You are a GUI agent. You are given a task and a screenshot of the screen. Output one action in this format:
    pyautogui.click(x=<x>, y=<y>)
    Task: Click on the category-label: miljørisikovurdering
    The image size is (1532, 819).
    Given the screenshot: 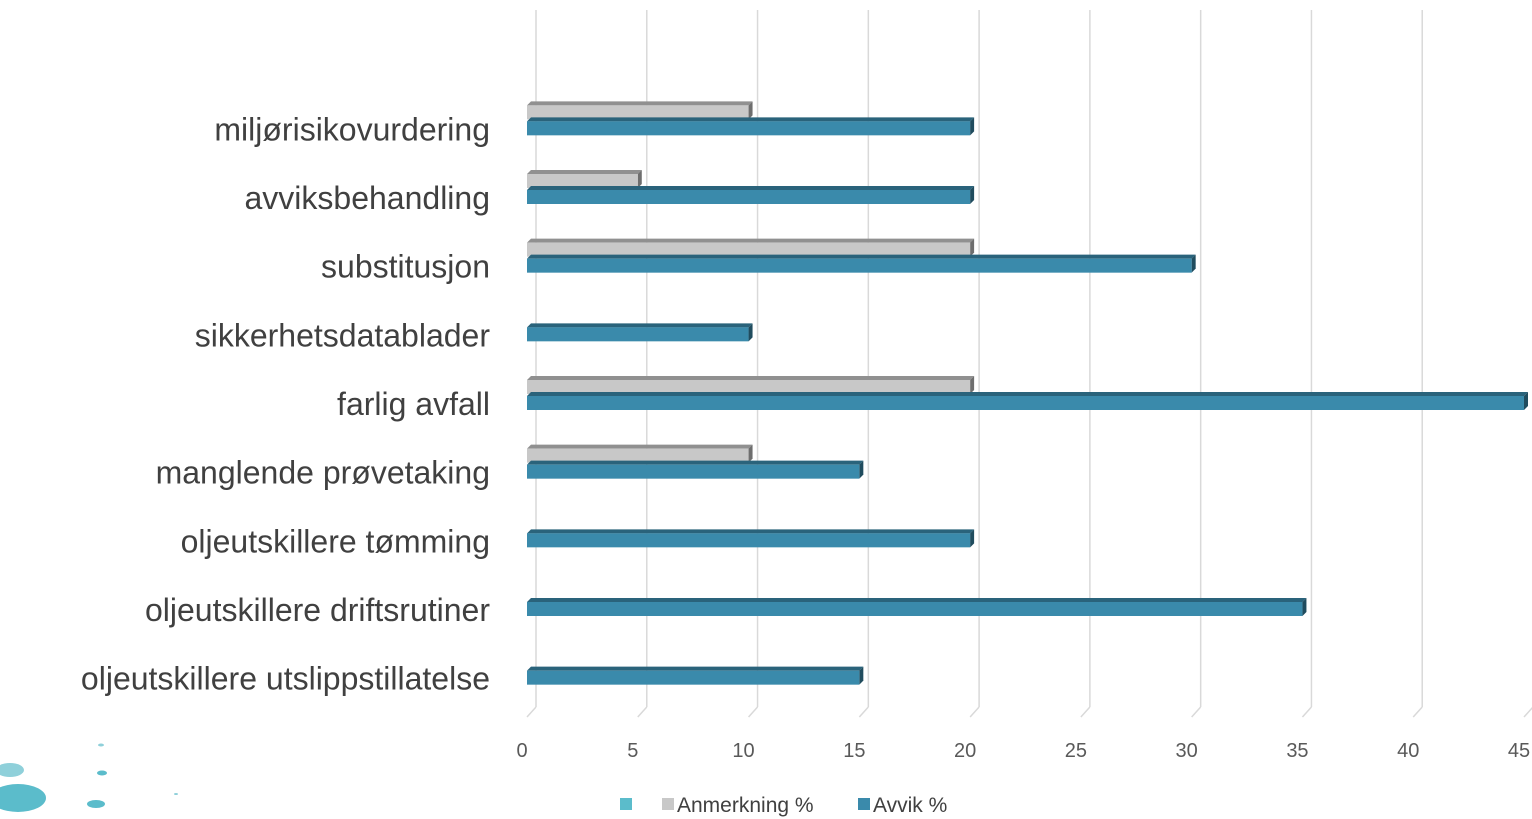 What is the action you would take?
    pyautogui.click(x=352, y=129)
    